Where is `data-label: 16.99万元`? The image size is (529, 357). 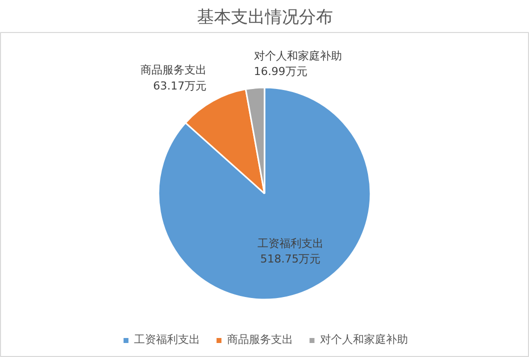 data-label: 16.99万元 is located at coordinates (281, 71).